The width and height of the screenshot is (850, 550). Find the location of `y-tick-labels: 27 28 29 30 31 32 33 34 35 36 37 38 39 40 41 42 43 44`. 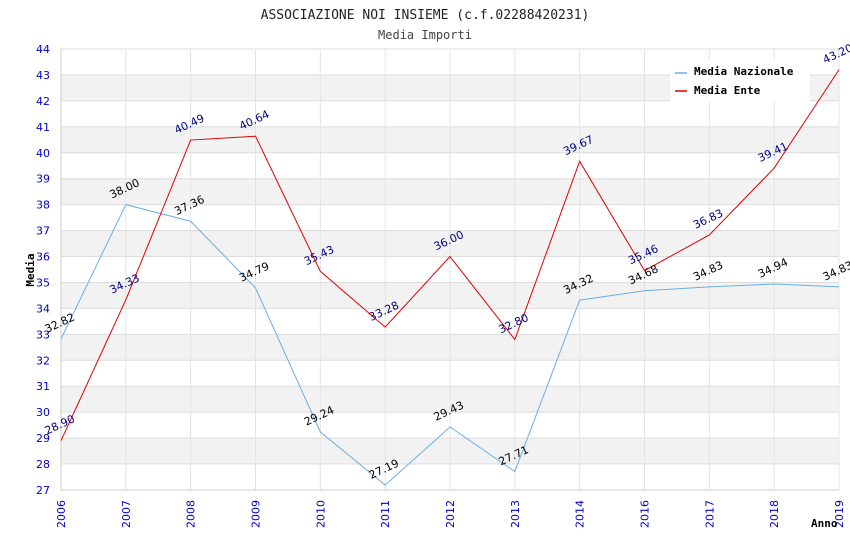

y-tick-labels: 27 28 29 30 31 32 33 34 35 36 37 38 39 40 41 42 43 44 is located at coordinates (43, 270).